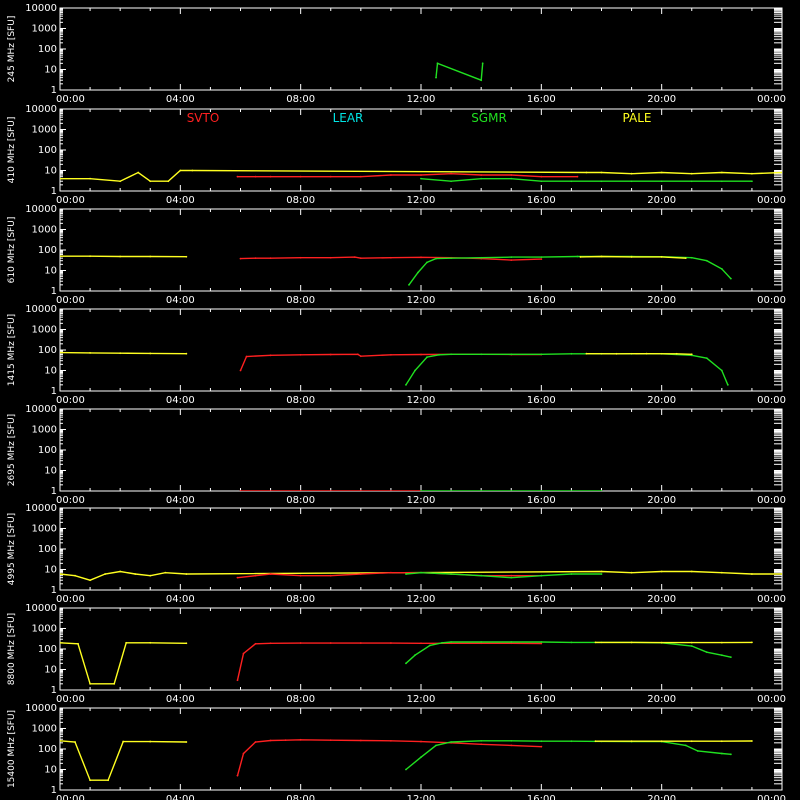  I want to click on y-tick-label: 1000, so click(44, 330).